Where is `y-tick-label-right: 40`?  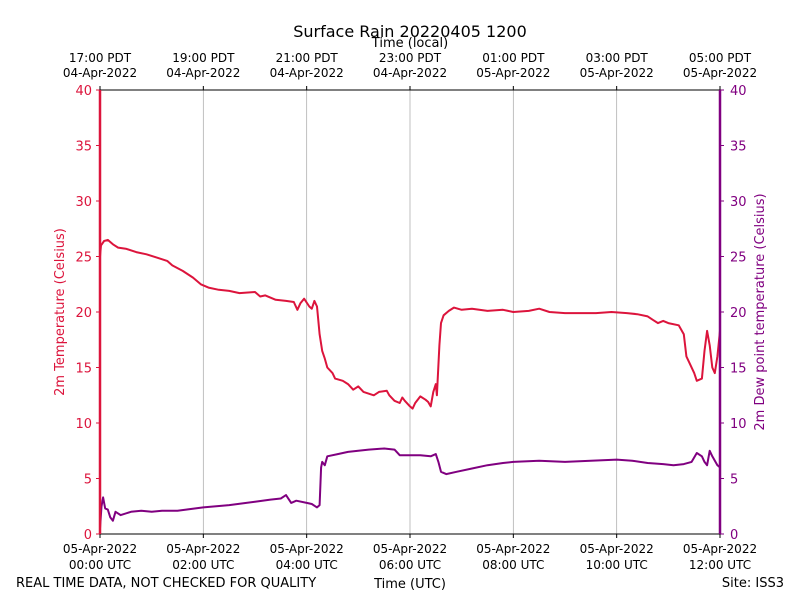
y-tick-label-right: 40 is located at coordinates (738, 91).